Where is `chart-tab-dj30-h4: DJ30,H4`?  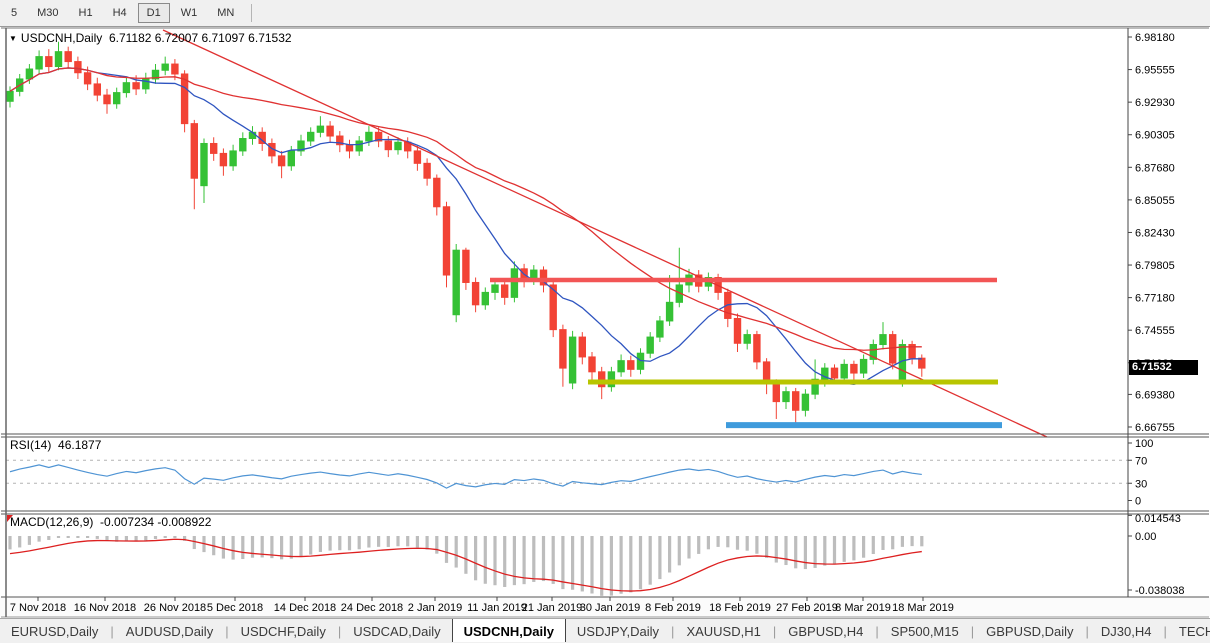 chart-tab-dj30-h4: DJ30,H4 is located at coordinates (1126, 631).